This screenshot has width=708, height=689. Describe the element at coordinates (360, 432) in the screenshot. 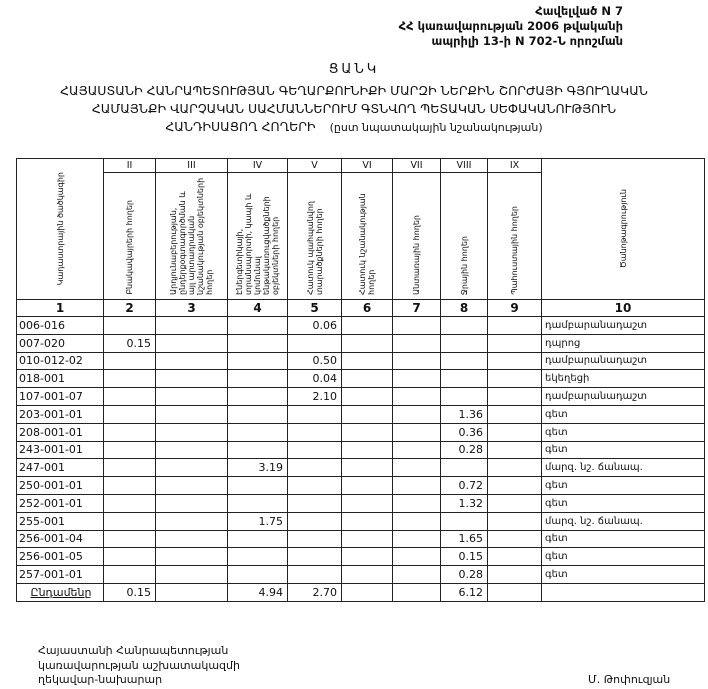

I see `table-row: 208-001-01 0.36 գետ` at that location.